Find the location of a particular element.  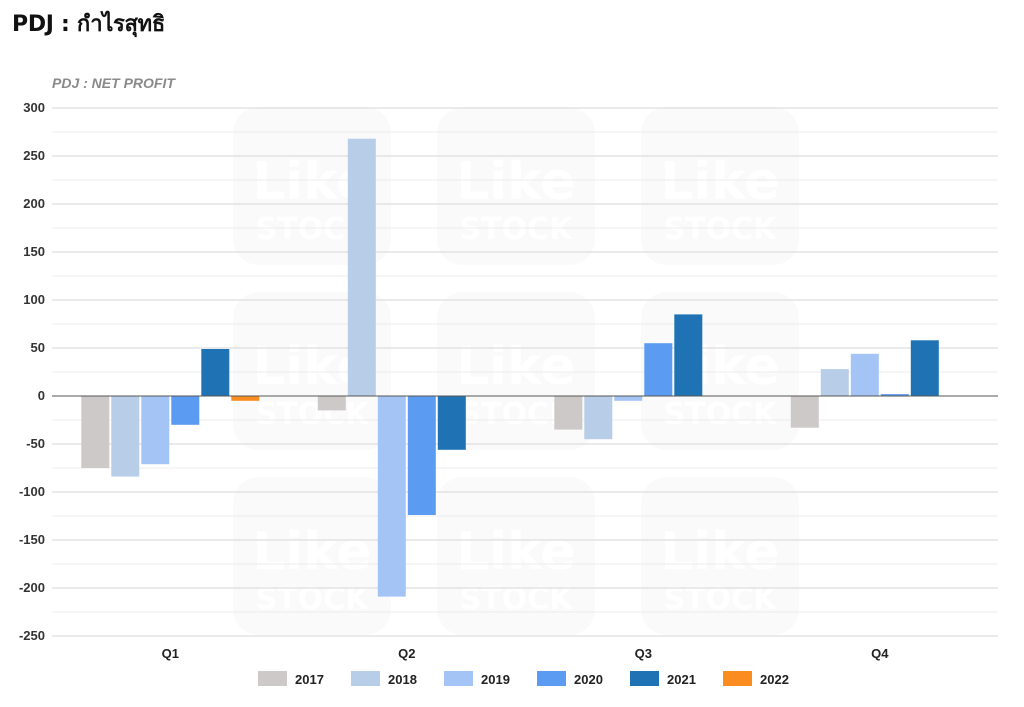

y-tick-label: 0 is located at coordinates (41, 395).